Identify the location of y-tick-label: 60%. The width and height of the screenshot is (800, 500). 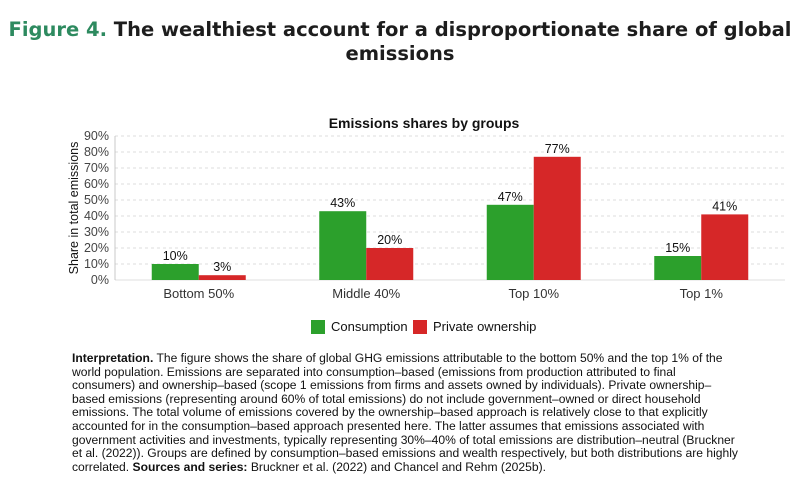
(96, 184).